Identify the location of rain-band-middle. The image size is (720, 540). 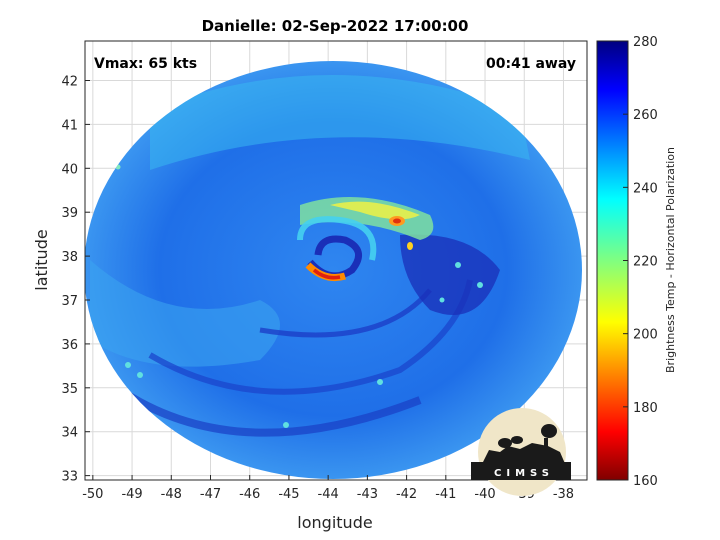
(310, 337).